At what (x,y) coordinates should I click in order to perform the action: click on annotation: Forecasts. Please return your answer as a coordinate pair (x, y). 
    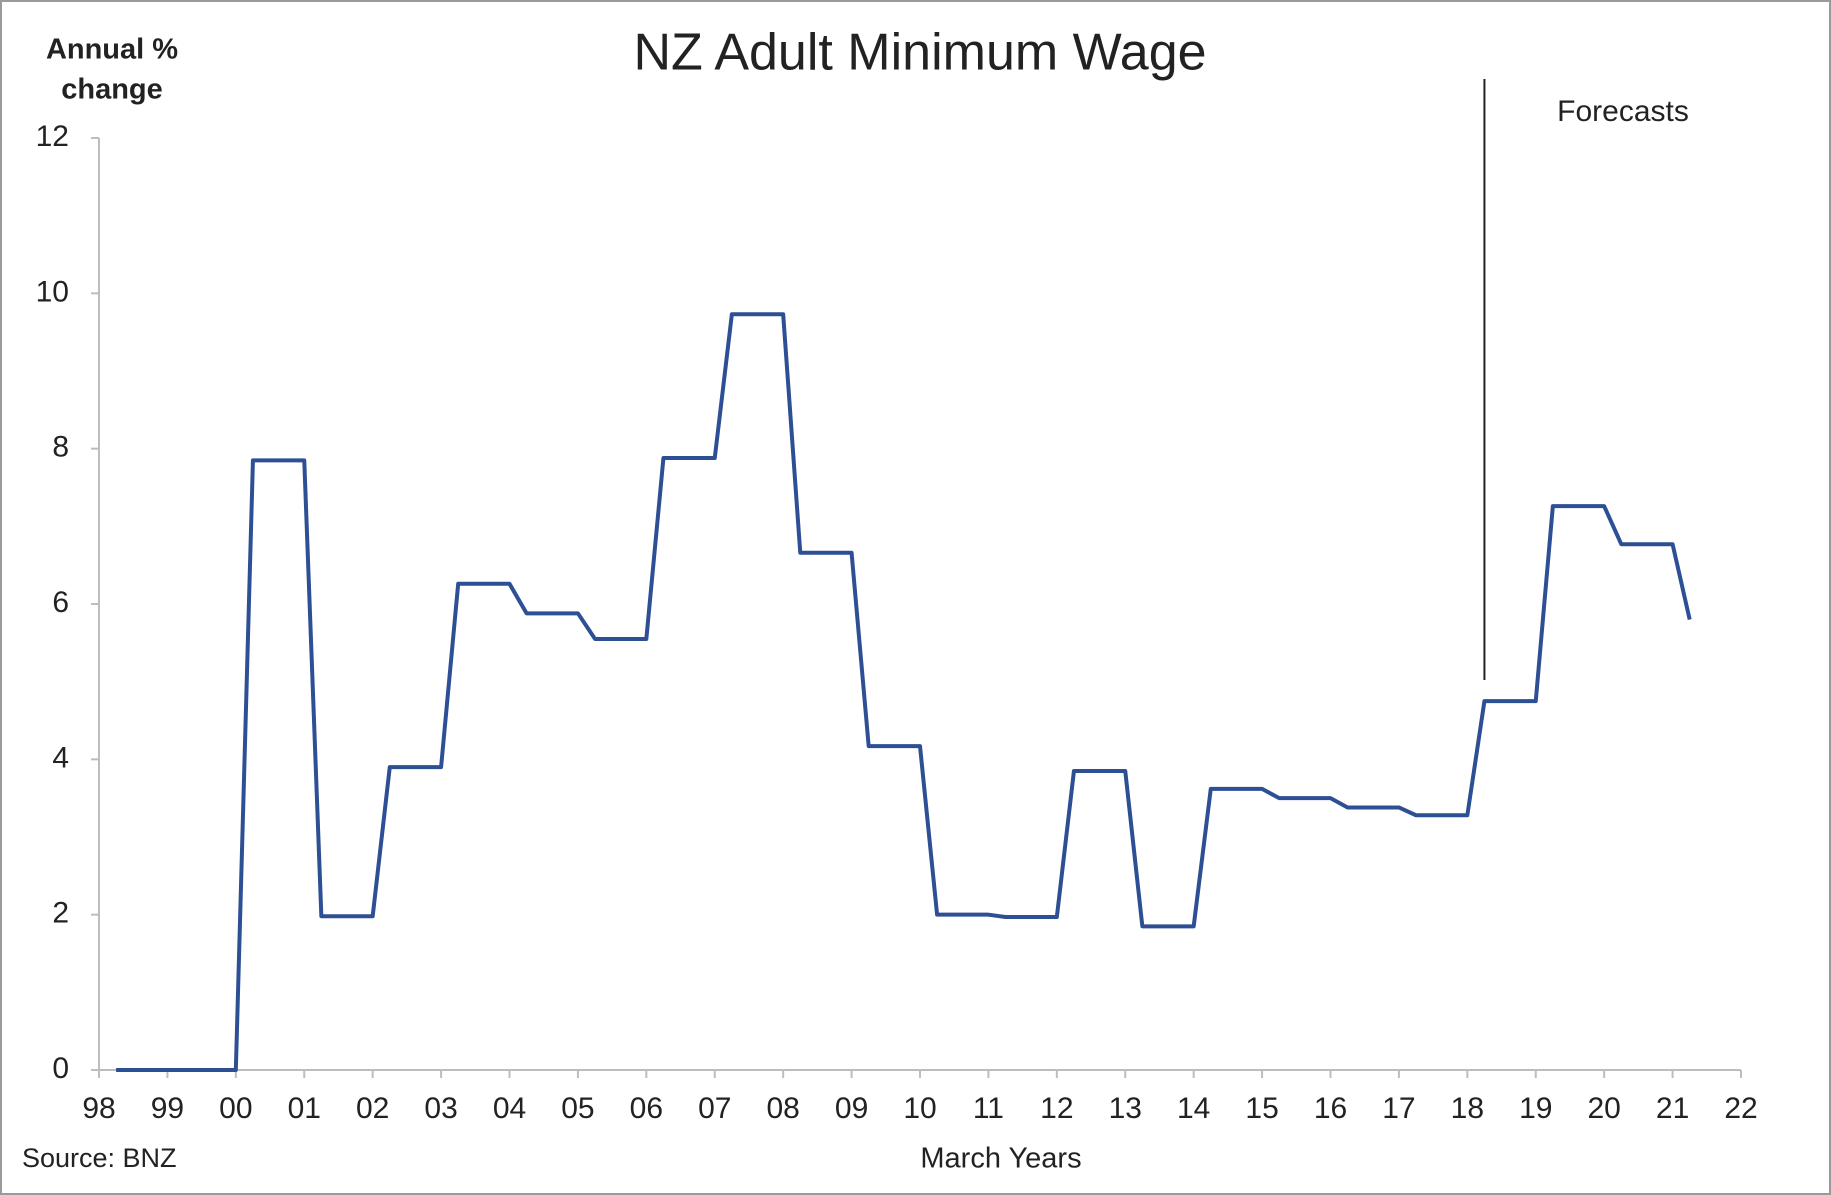
    Looking at the image, I should click on (1623, 111).